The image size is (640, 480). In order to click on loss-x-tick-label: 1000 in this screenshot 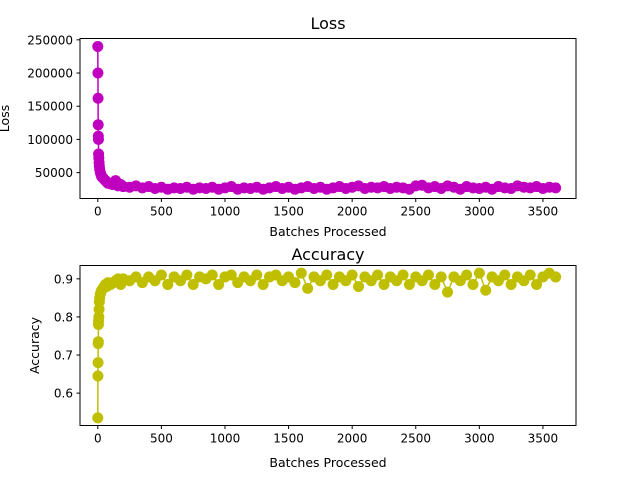, I will do `click(225, 212)`.